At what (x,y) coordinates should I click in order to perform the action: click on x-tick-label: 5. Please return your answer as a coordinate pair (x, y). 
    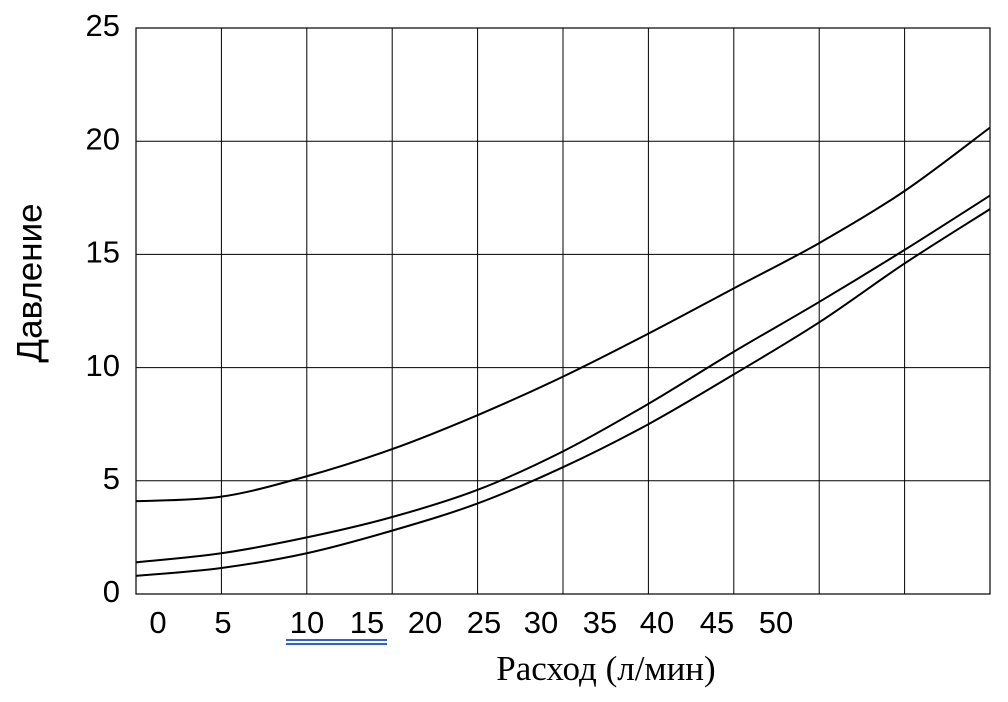
    Looking at the image, I should click on (222, 622).